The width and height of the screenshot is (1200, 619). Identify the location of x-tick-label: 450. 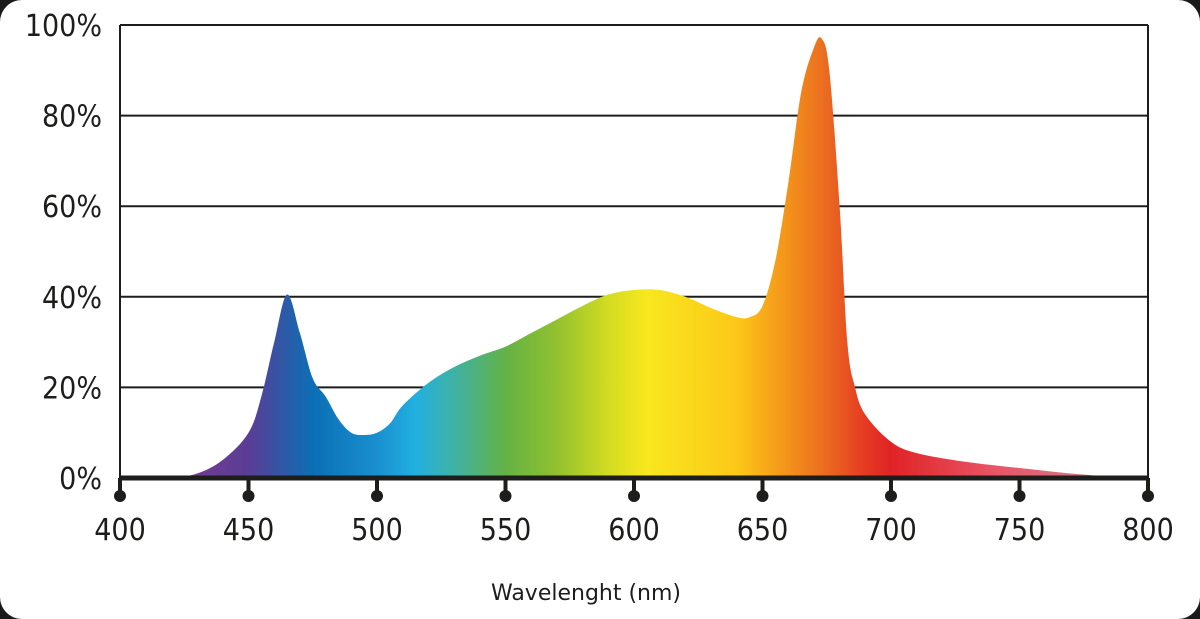
(249, 530).